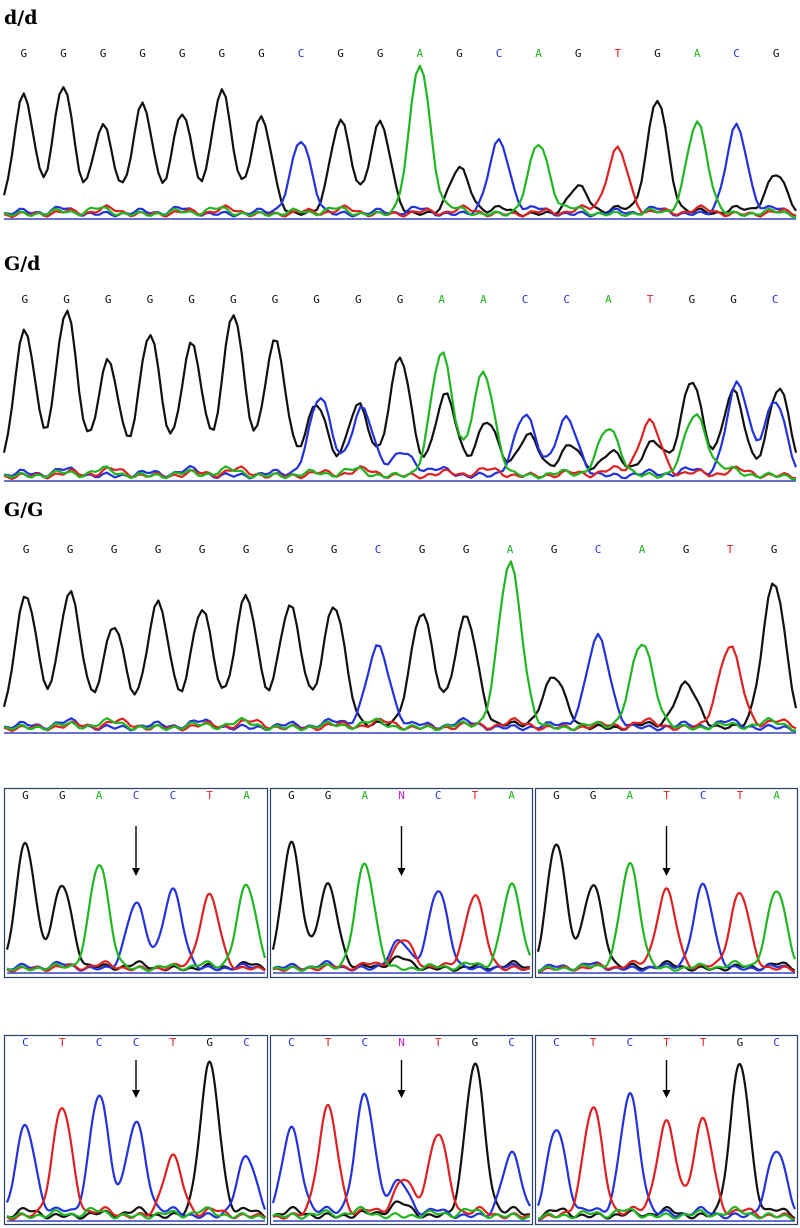 The width and height of the screenshot is (800, 1228). Describe the element at coordinates (22, 264) in the screenshot. I see `panel-label-gd: G/d` at that location.